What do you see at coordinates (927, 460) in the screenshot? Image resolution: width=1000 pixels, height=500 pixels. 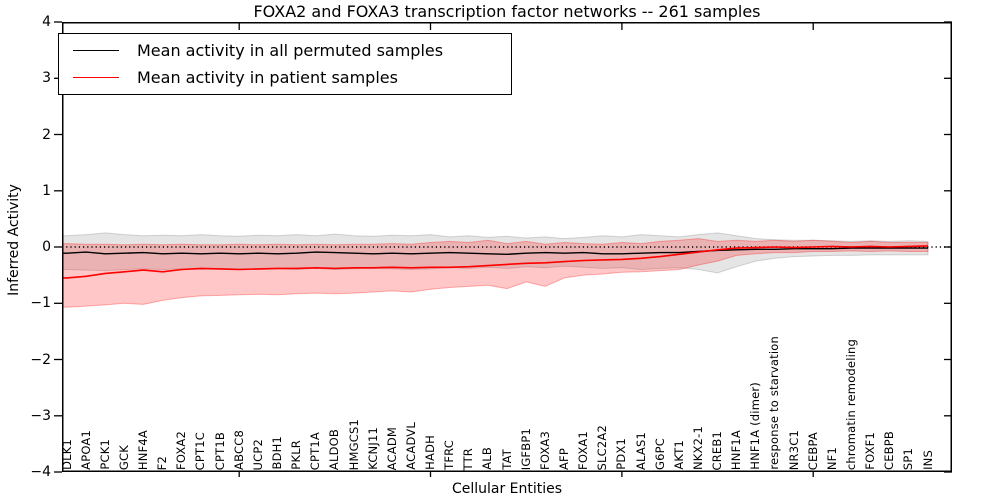 I see `x-category-label: INS` at bounding box center [927, 460].